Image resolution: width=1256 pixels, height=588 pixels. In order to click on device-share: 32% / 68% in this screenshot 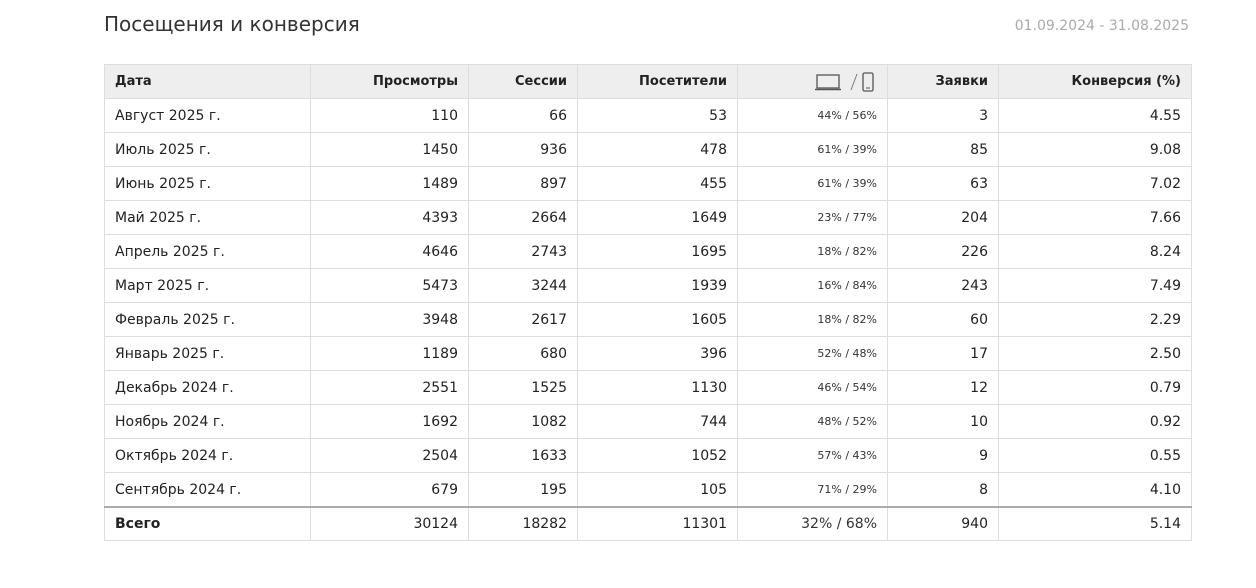, I will do `click(812, 523)`.